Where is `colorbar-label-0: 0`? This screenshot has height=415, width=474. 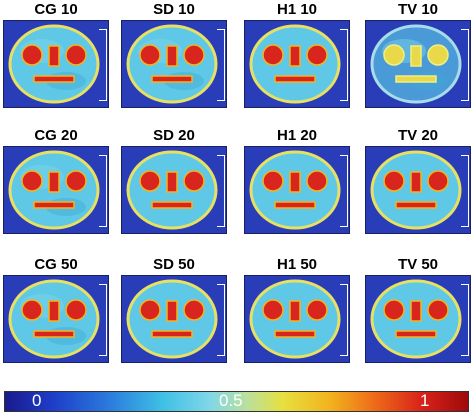 colorbar-label-0: 0 is located at coordinates (37, 400).